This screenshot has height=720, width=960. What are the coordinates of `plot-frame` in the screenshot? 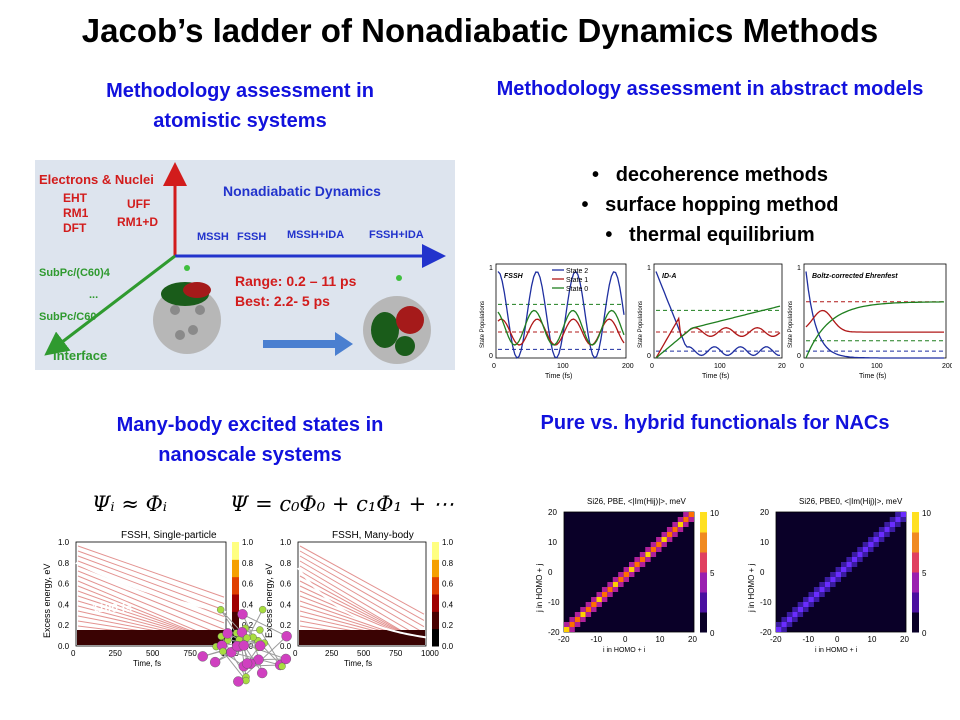 It's located at (875, 311).